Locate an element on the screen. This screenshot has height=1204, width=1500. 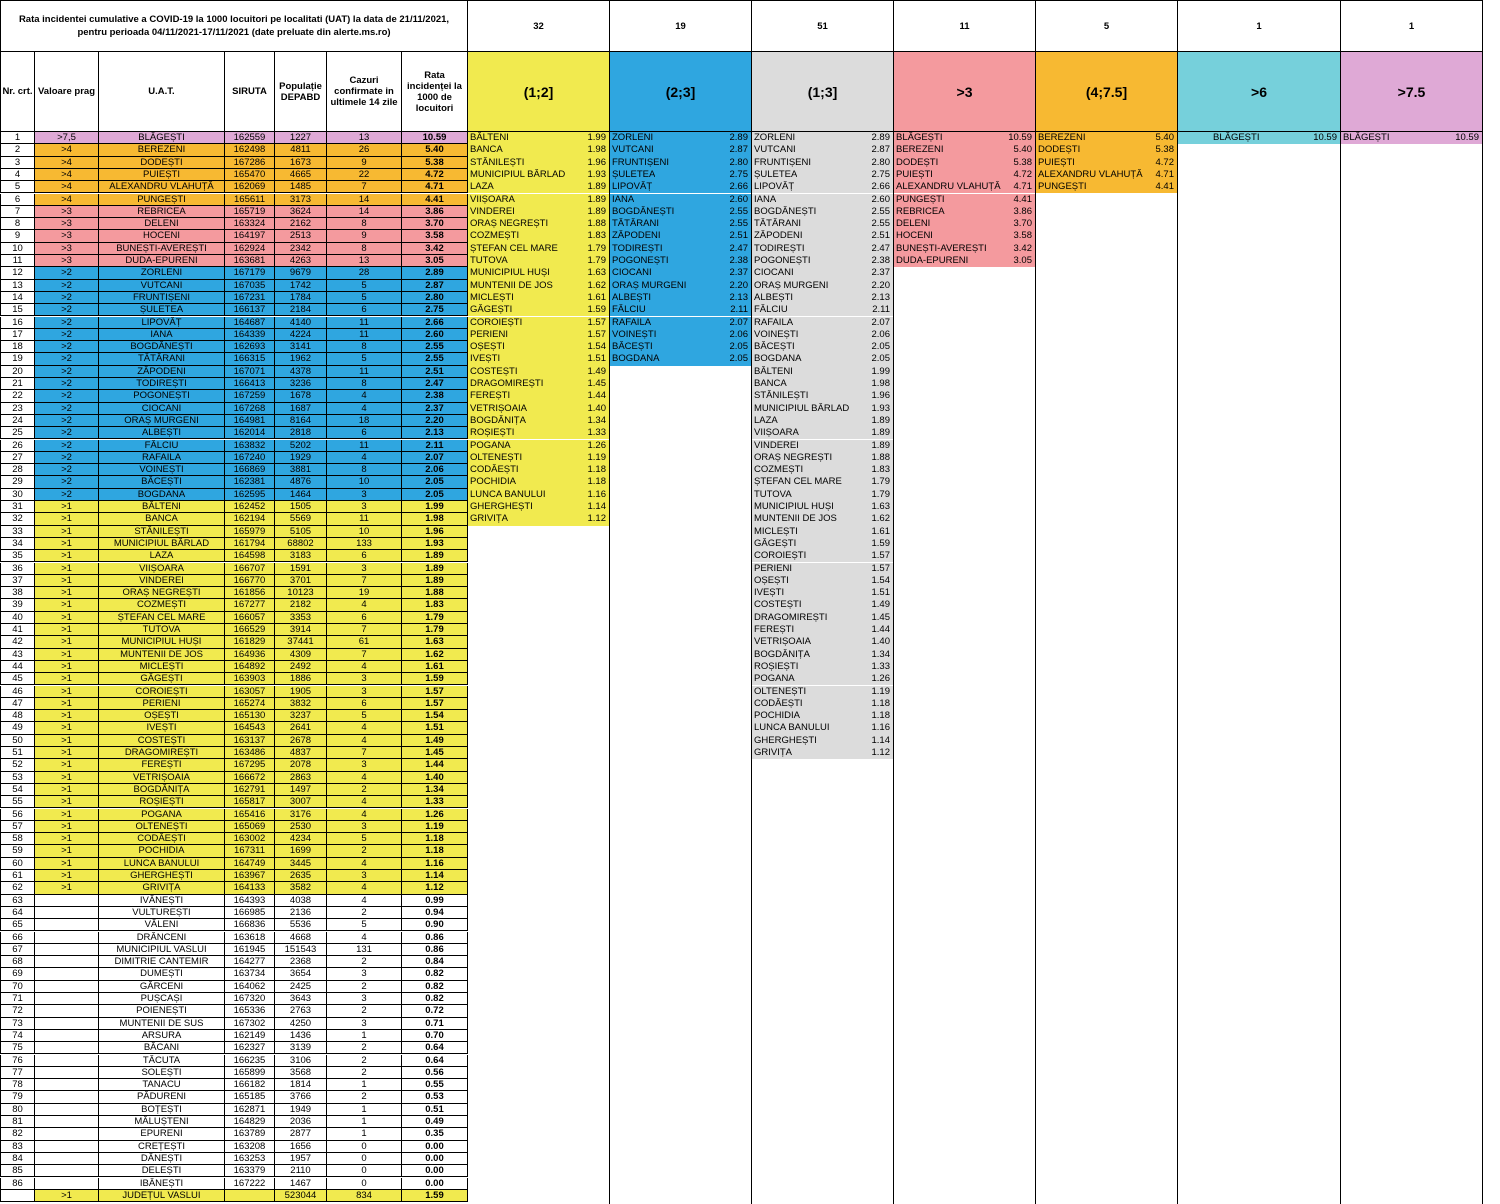
list-item-value: 2.47 is located at coordinates (739, 248).